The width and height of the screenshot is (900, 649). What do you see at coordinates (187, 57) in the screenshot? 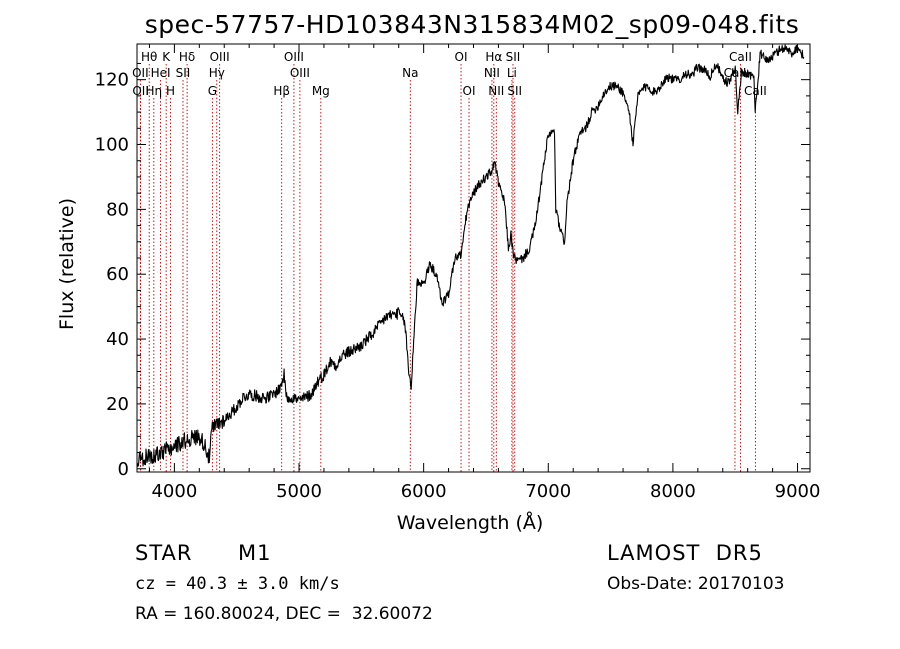
I see `marker-label: Hδ` at bounding box center [187, 57].